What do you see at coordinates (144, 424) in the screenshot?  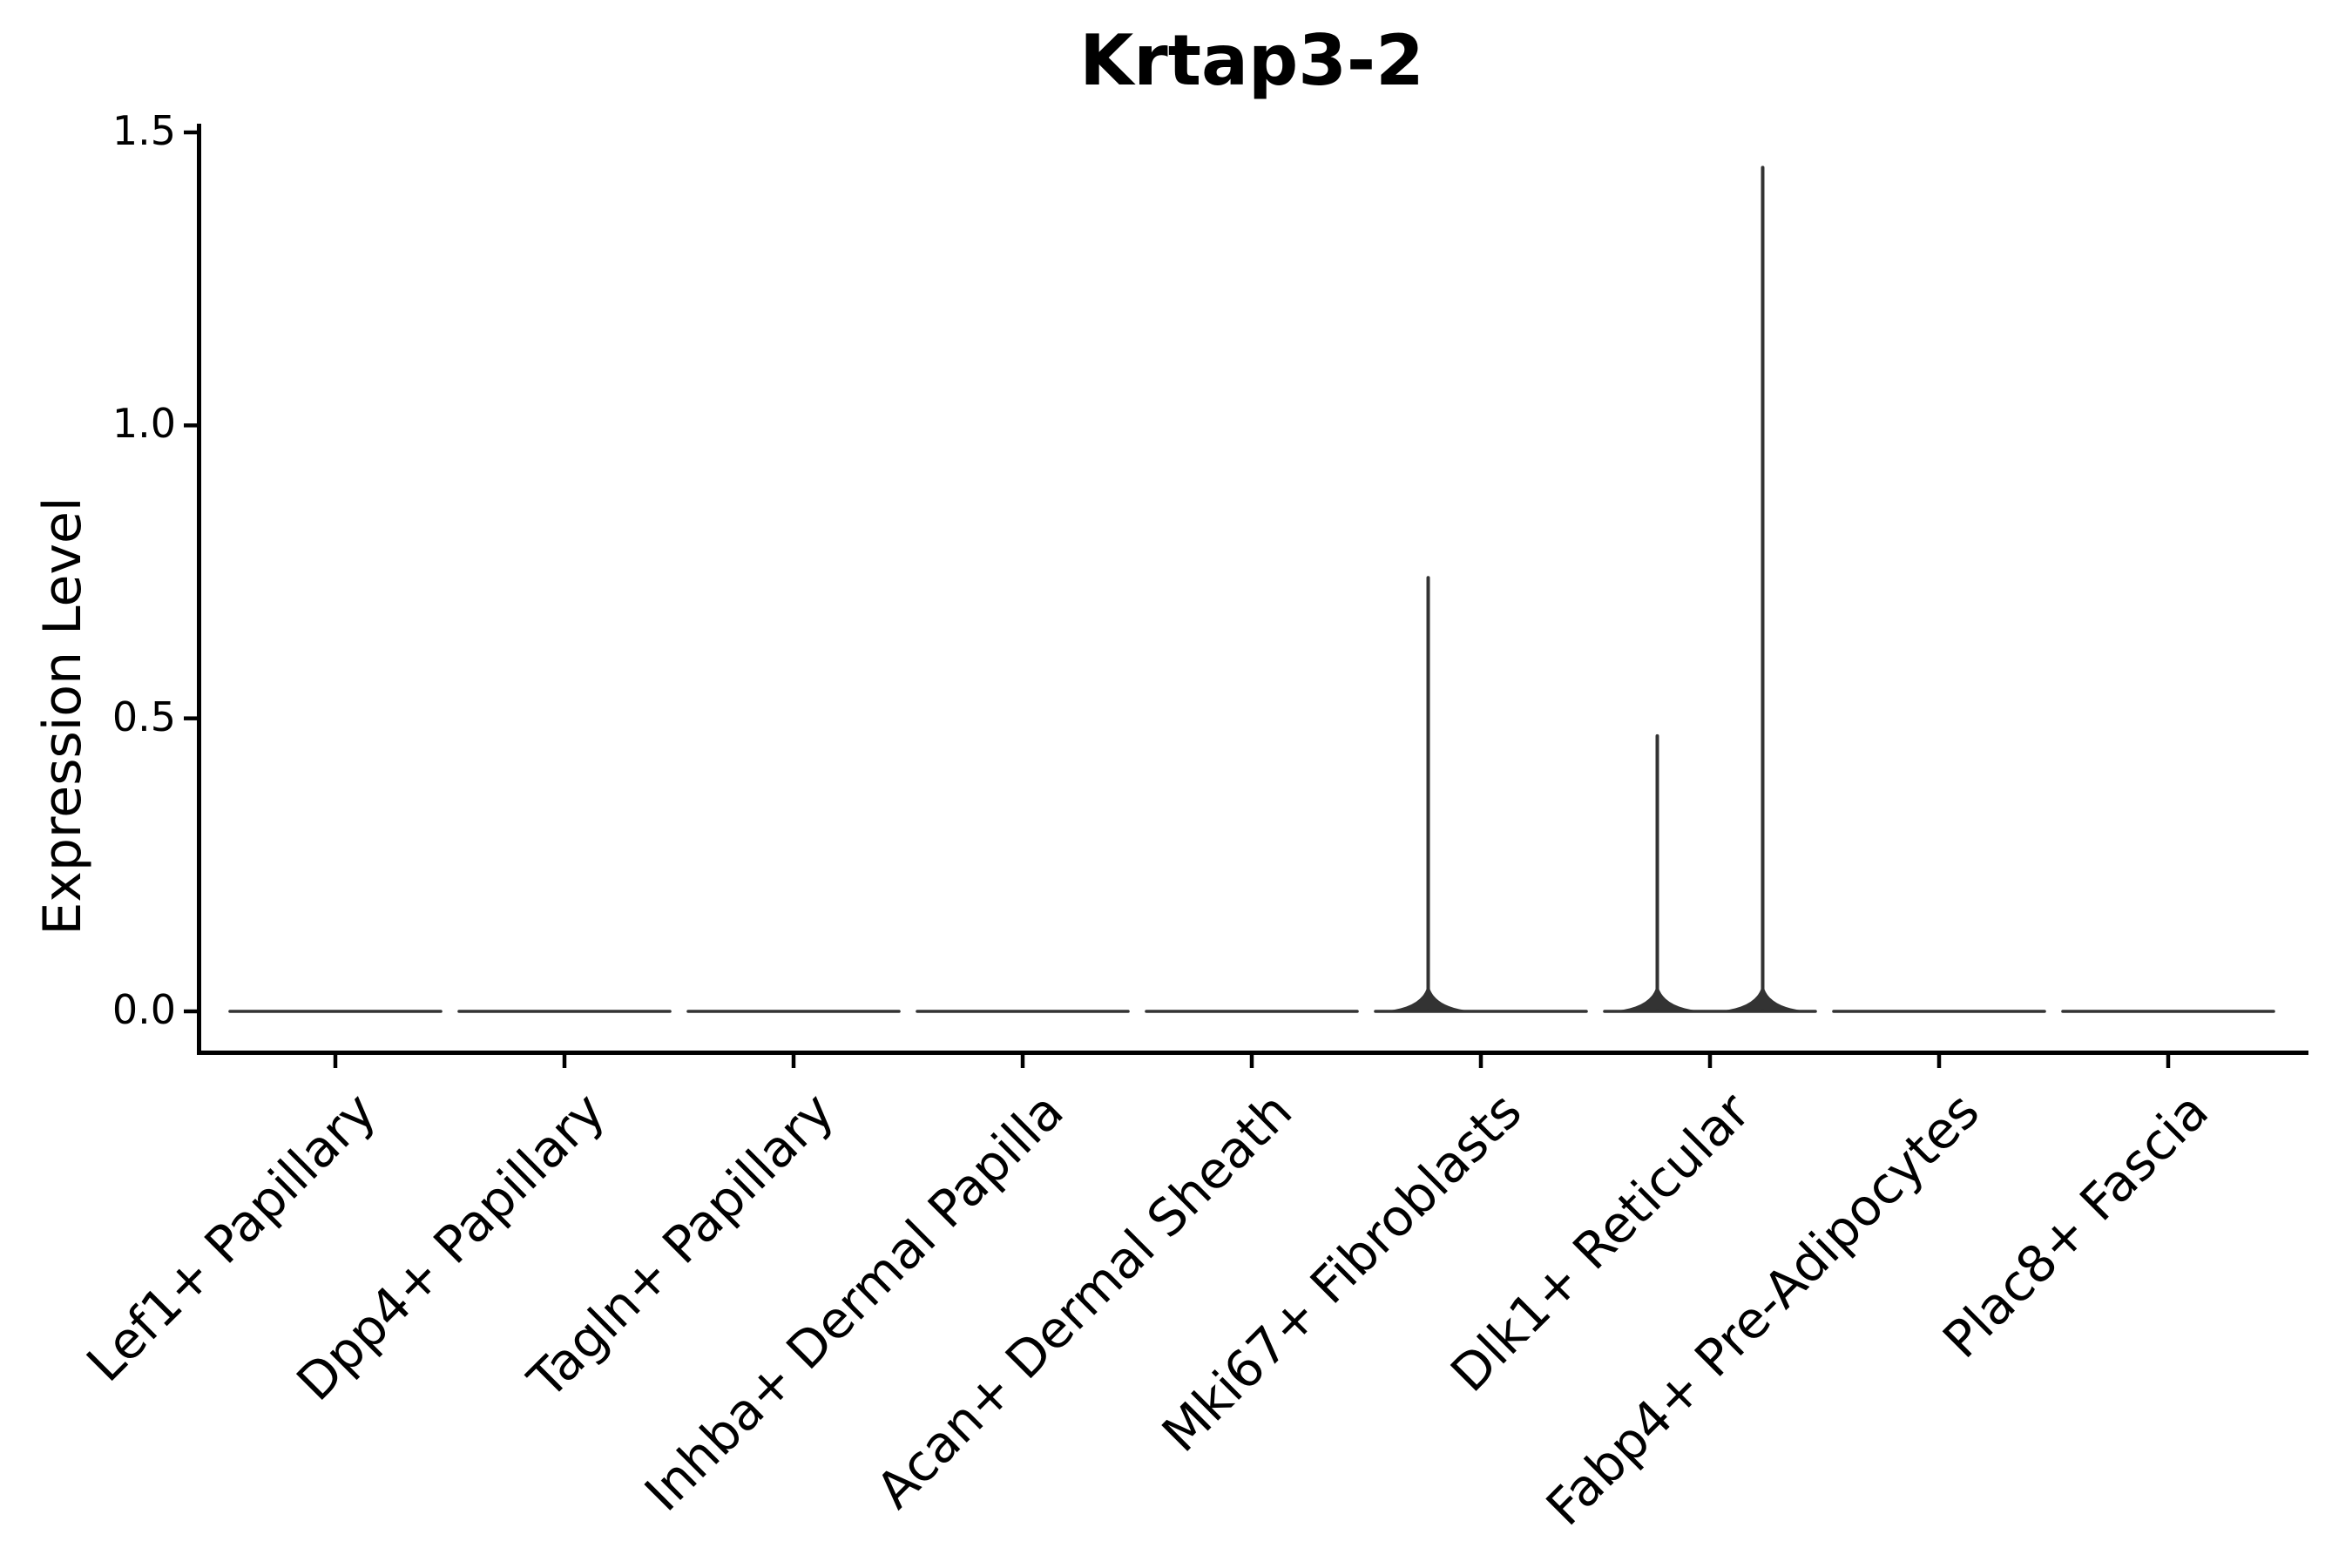 I see `y-tick-label: 1.0` at bounding box center [144, 424].